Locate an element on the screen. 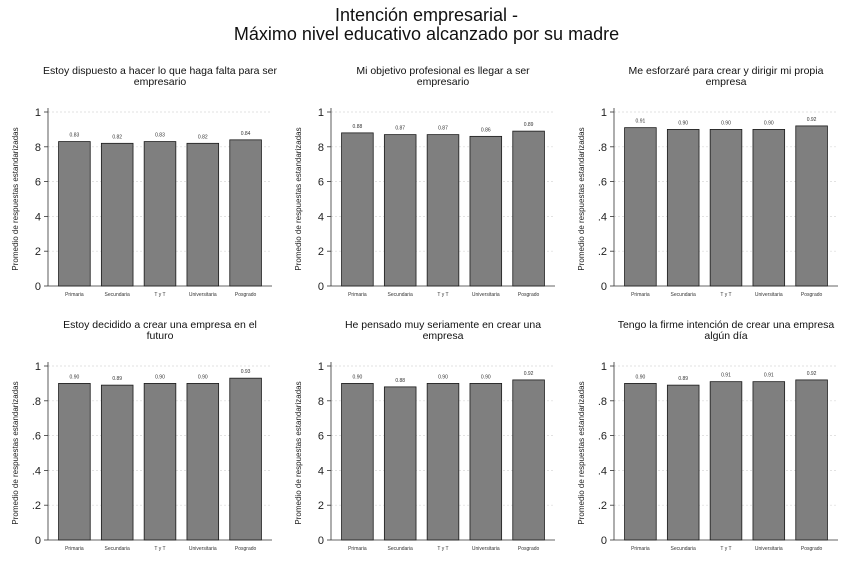  y-tick-label: .2 is located at coordinates (602, 252).